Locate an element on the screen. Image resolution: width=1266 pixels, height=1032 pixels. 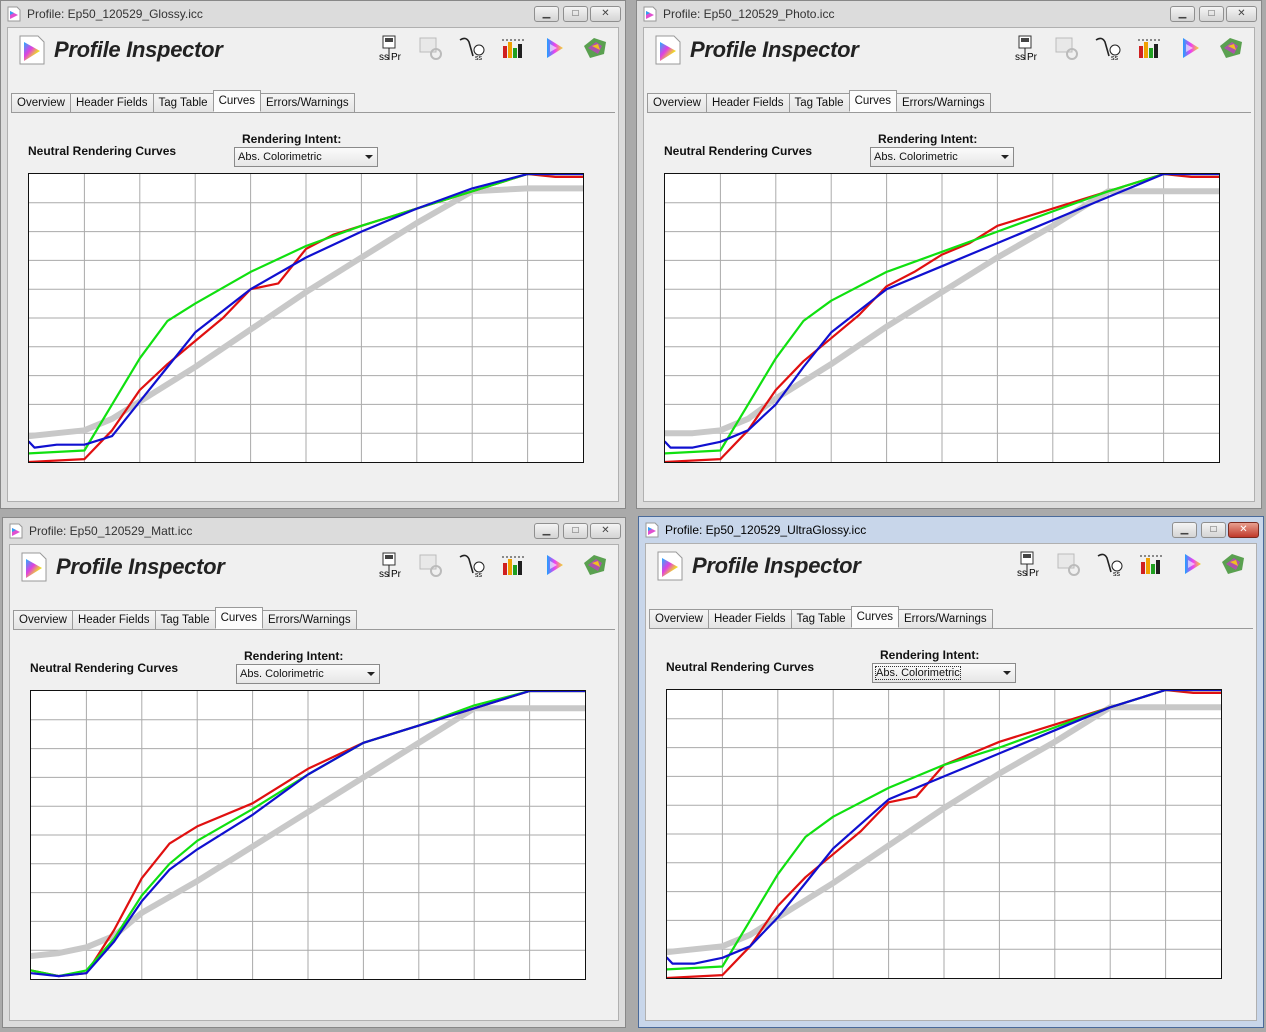
title-bar: Profile: Ep50_120529_Photo.icc ▁ □ ✕ is located at coordinates (949, 14).